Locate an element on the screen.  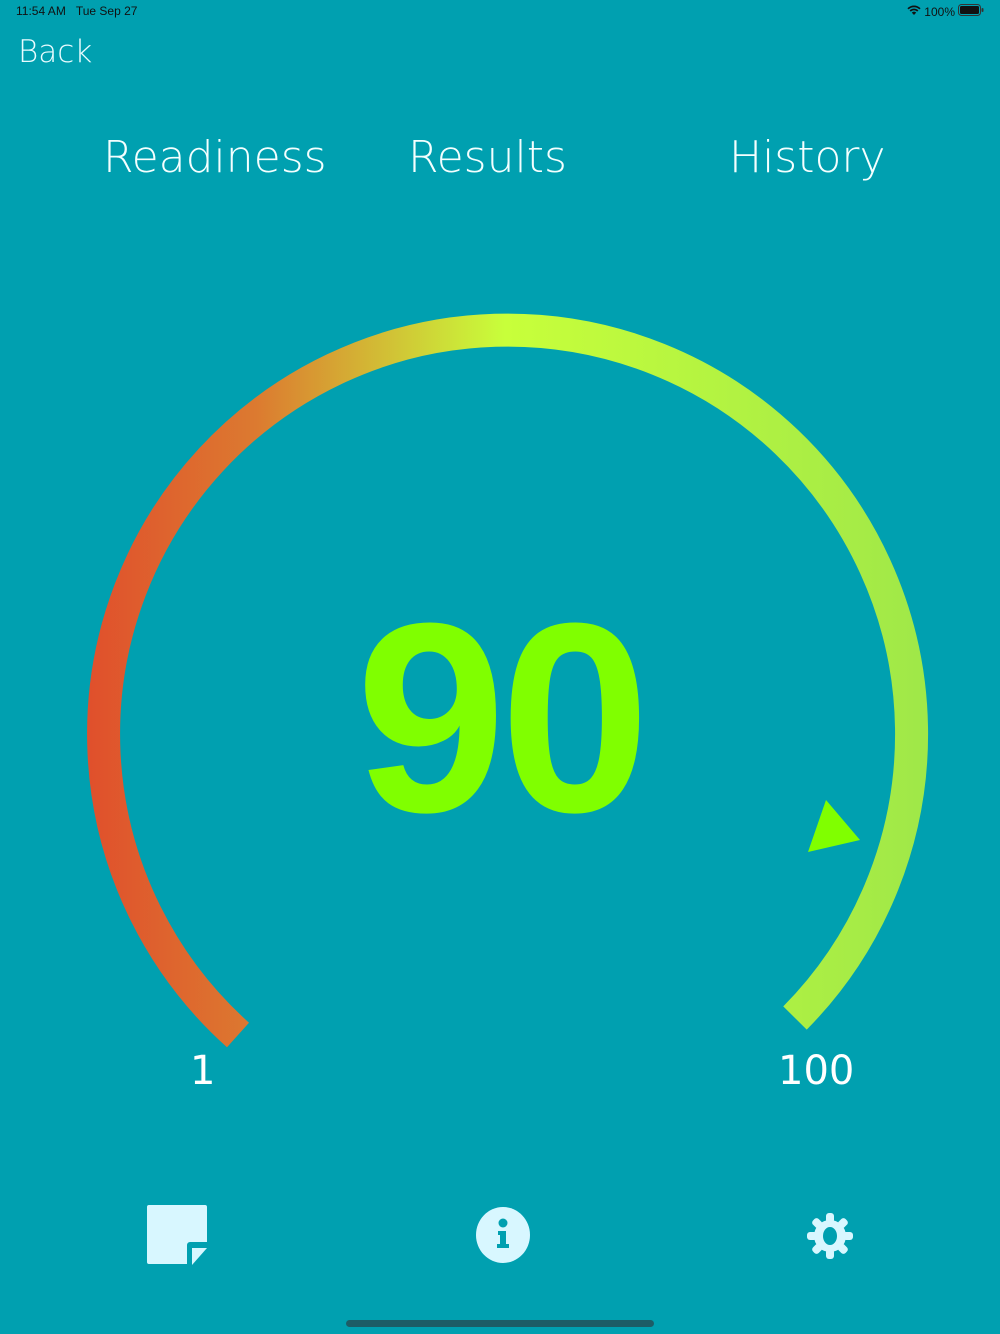
battery-percent: 100% is located at coordinates (939, 11).